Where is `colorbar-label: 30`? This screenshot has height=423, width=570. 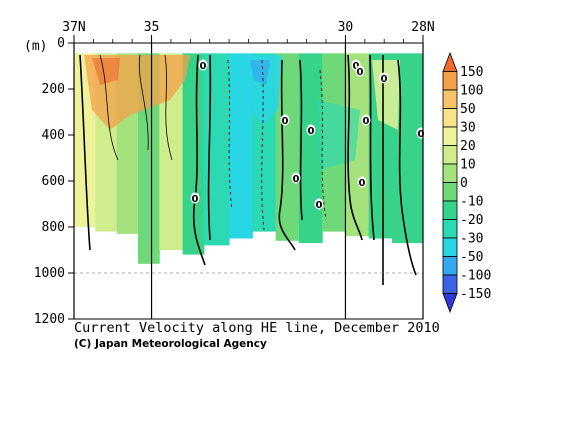 colorbar-label: 30 is located at coordinates (468, 128).